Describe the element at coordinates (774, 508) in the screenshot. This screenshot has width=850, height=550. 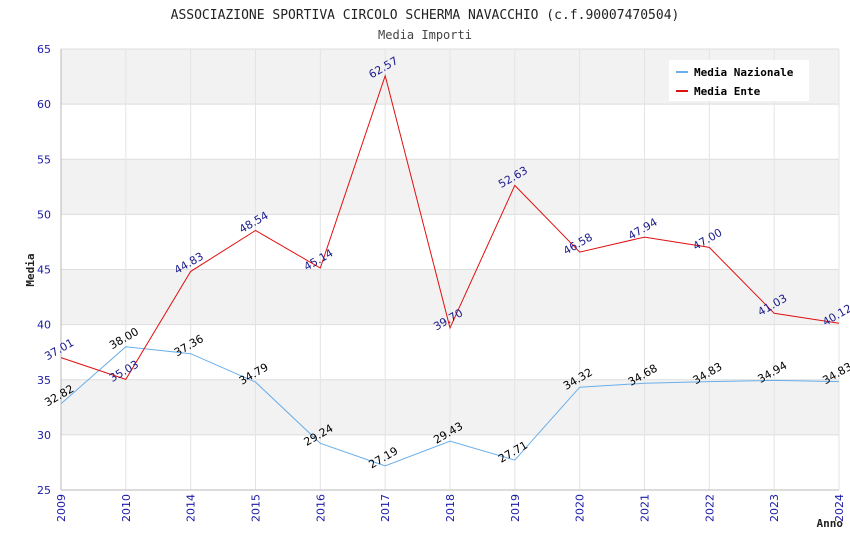
I see `x-tick-label: 2023` at that location.